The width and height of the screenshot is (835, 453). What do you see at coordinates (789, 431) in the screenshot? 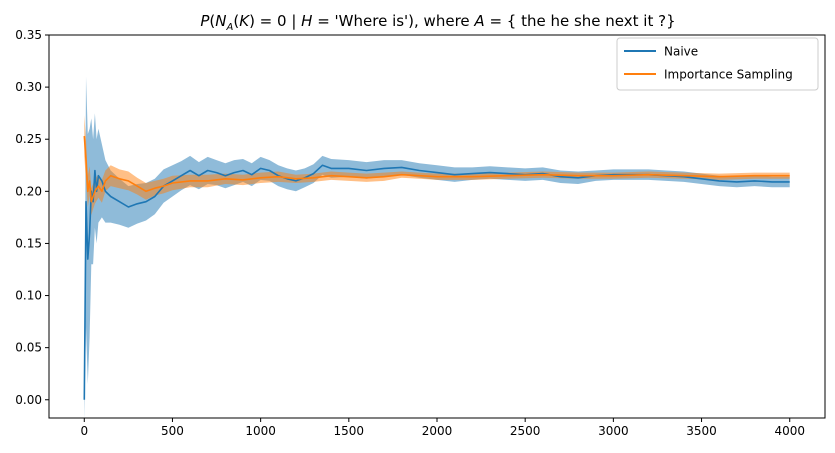
I see `x-tick-label-4000: 4000` at bounding box center [789, 431].